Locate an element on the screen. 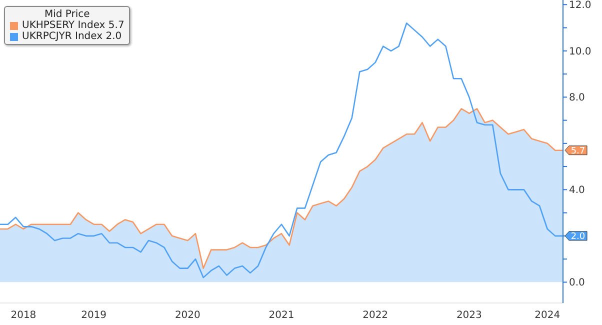  y-tick-label: 12.0 is located at coordinates (580, 6).